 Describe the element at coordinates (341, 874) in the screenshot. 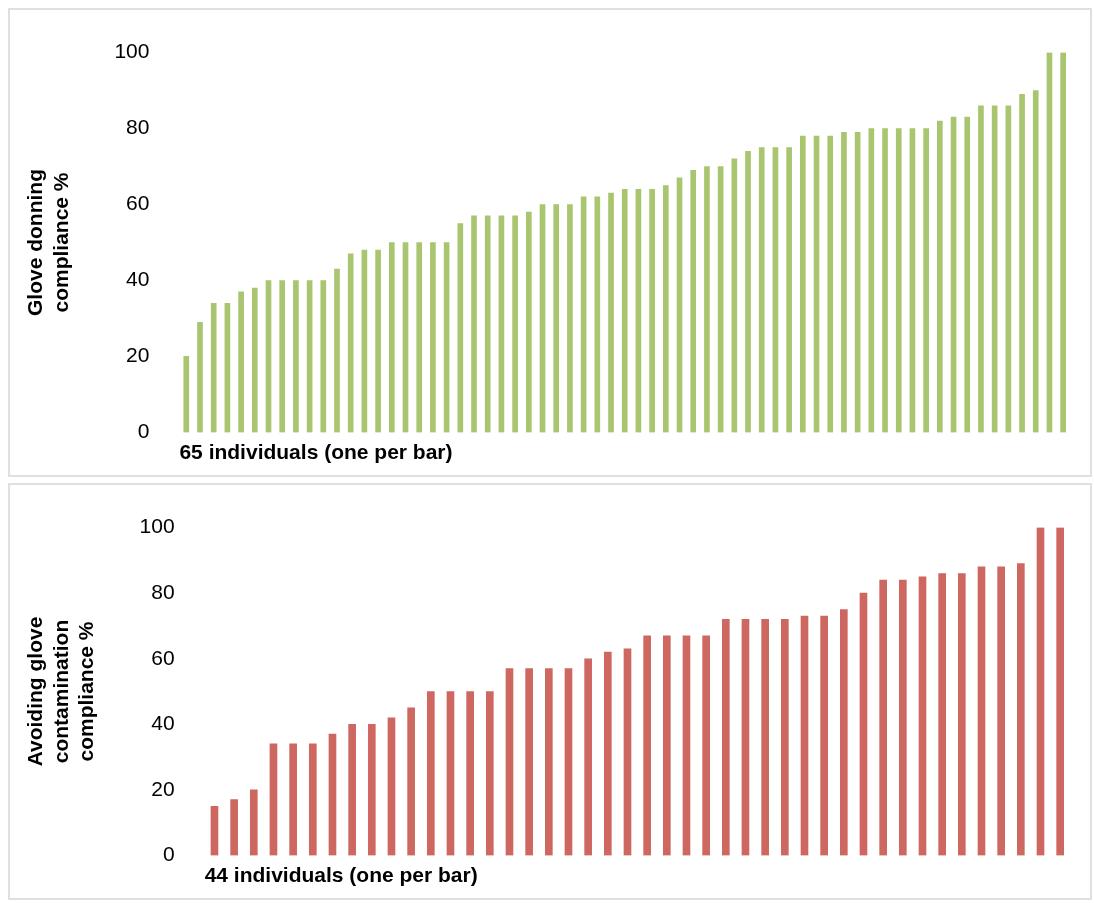

I see `x-axis-title: 44 individuals (one per bar)` at that location.